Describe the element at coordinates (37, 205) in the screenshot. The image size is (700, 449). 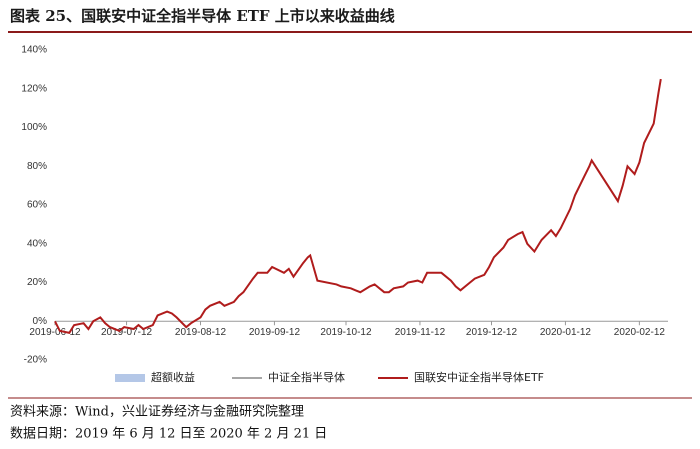
I see `y-tick-label: 60%` at that location.